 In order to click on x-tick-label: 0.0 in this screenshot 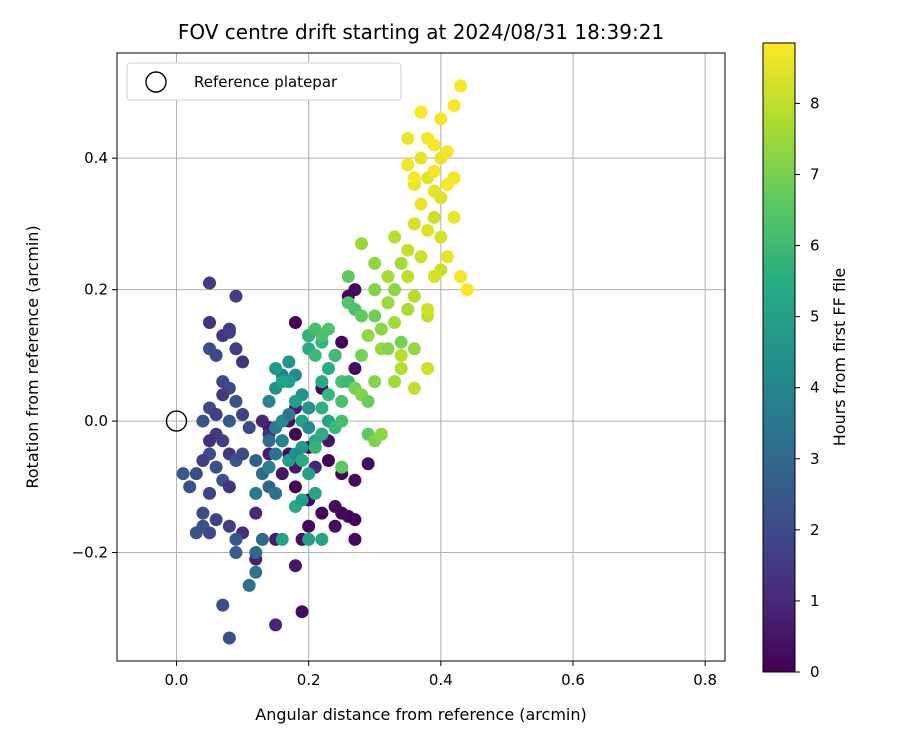, I will do `click(177, 680)`.